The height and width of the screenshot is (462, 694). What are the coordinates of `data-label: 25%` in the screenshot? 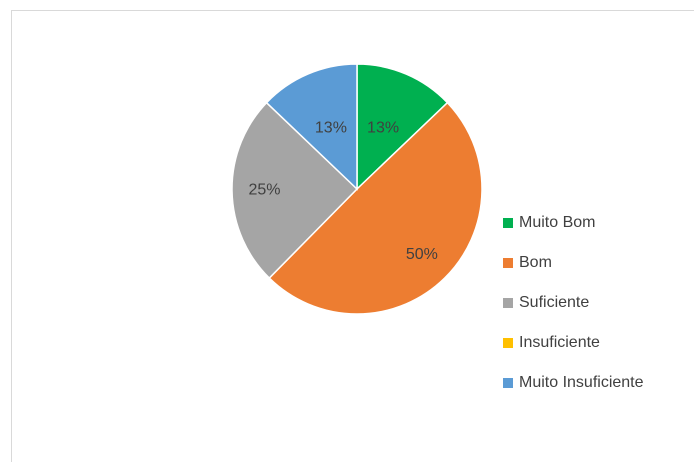 It's located at (264, 190).